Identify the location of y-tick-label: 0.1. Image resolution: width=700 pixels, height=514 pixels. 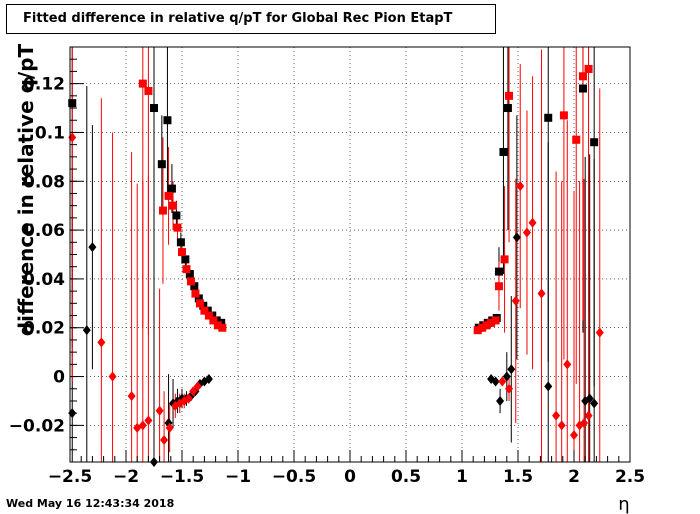
(50, 133).